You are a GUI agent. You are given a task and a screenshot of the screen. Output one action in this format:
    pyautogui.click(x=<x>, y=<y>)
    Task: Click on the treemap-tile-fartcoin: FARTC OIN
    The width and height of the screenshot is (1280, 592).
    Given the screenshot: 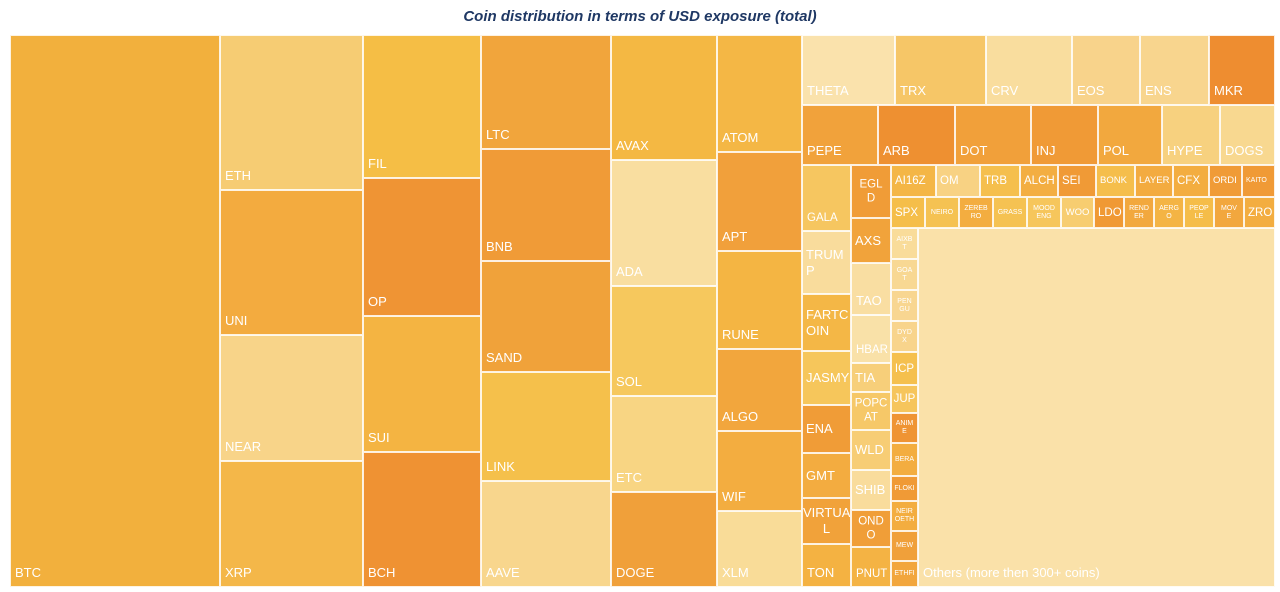 What is the action you would take?
    pyautogui.click(x=826, y=322)
    